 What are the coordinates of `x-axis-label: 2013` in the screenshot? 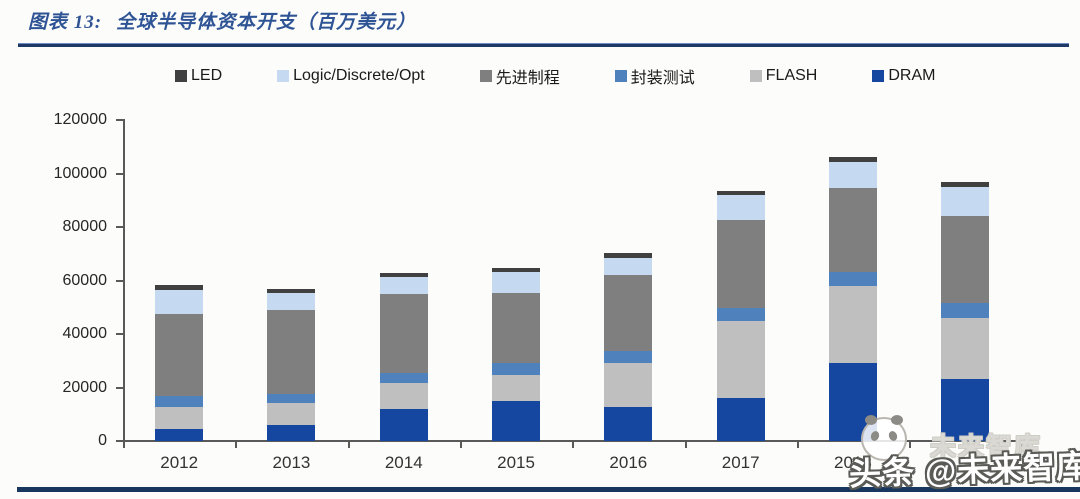 It's located at (291, 462).